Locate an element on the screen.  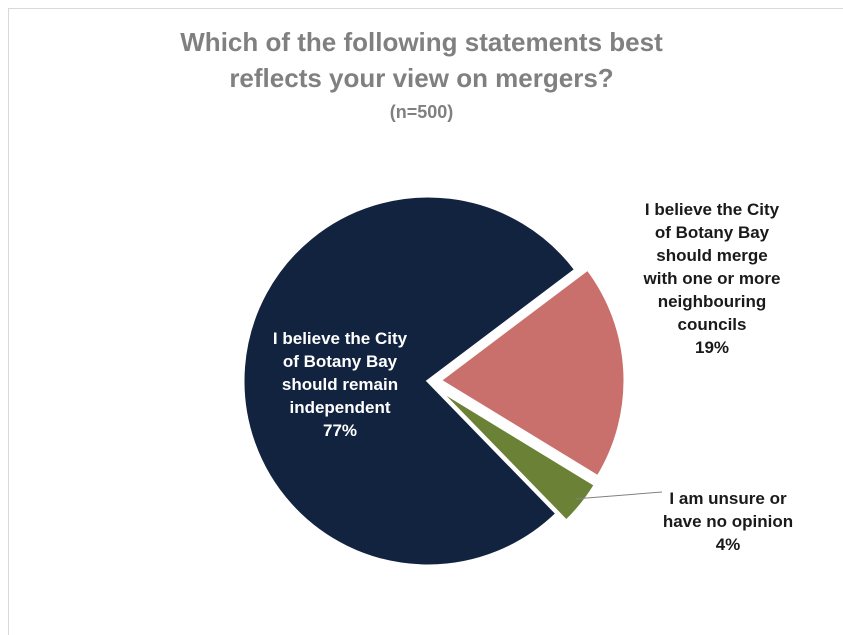
leader-line-unsure is located at coordinates (619, 495).